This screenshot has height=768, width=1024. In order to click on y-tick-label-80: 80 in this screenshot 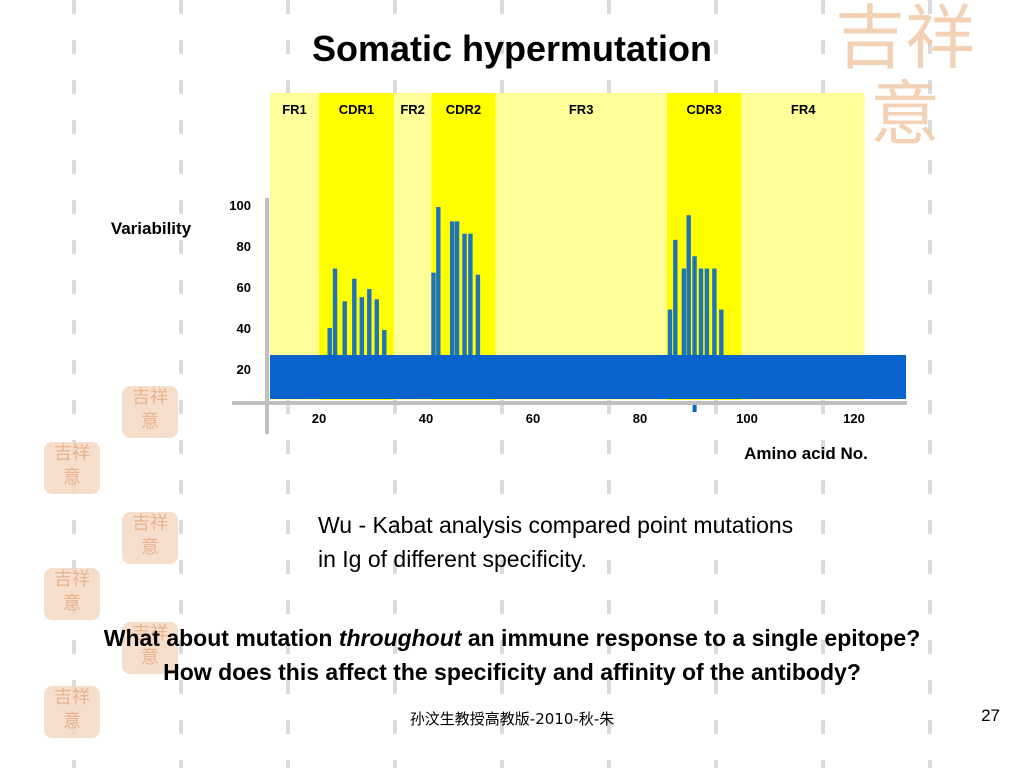, I will do `click(244, 246)`.